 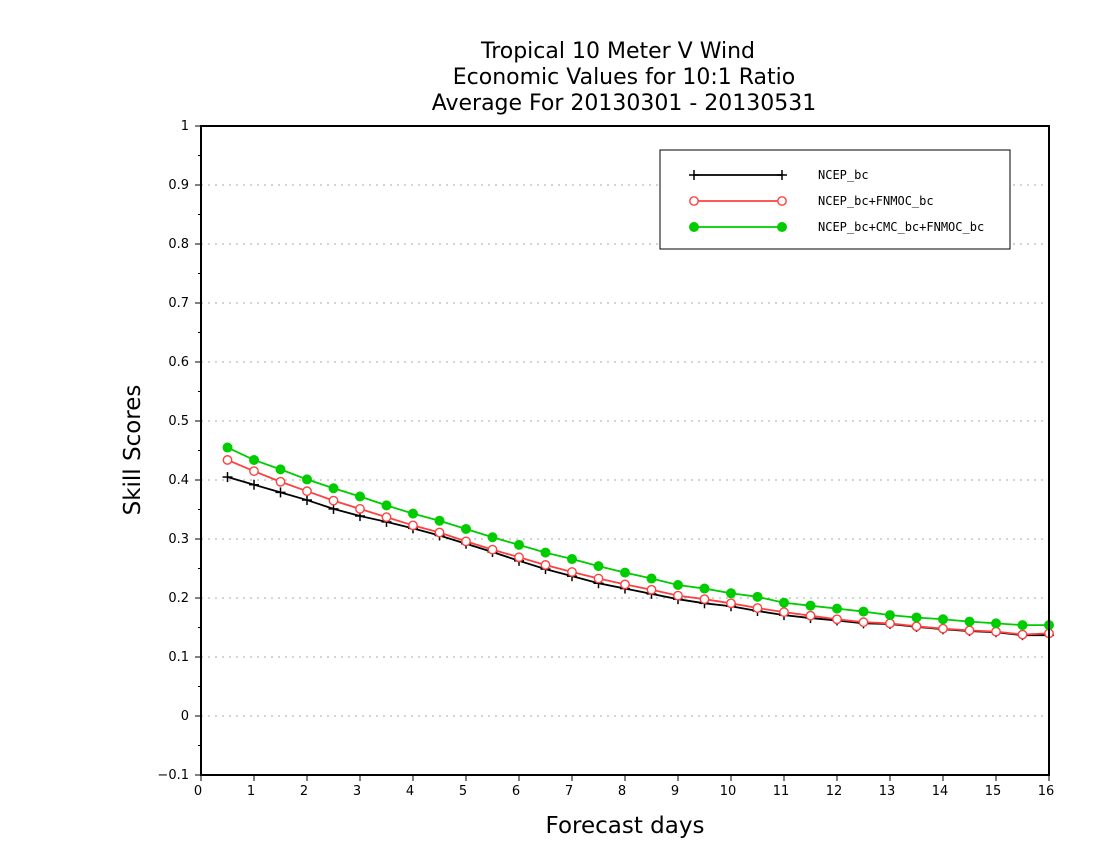 I want to click on legend-label: NCEP_bc, so click(x=843, y=175).